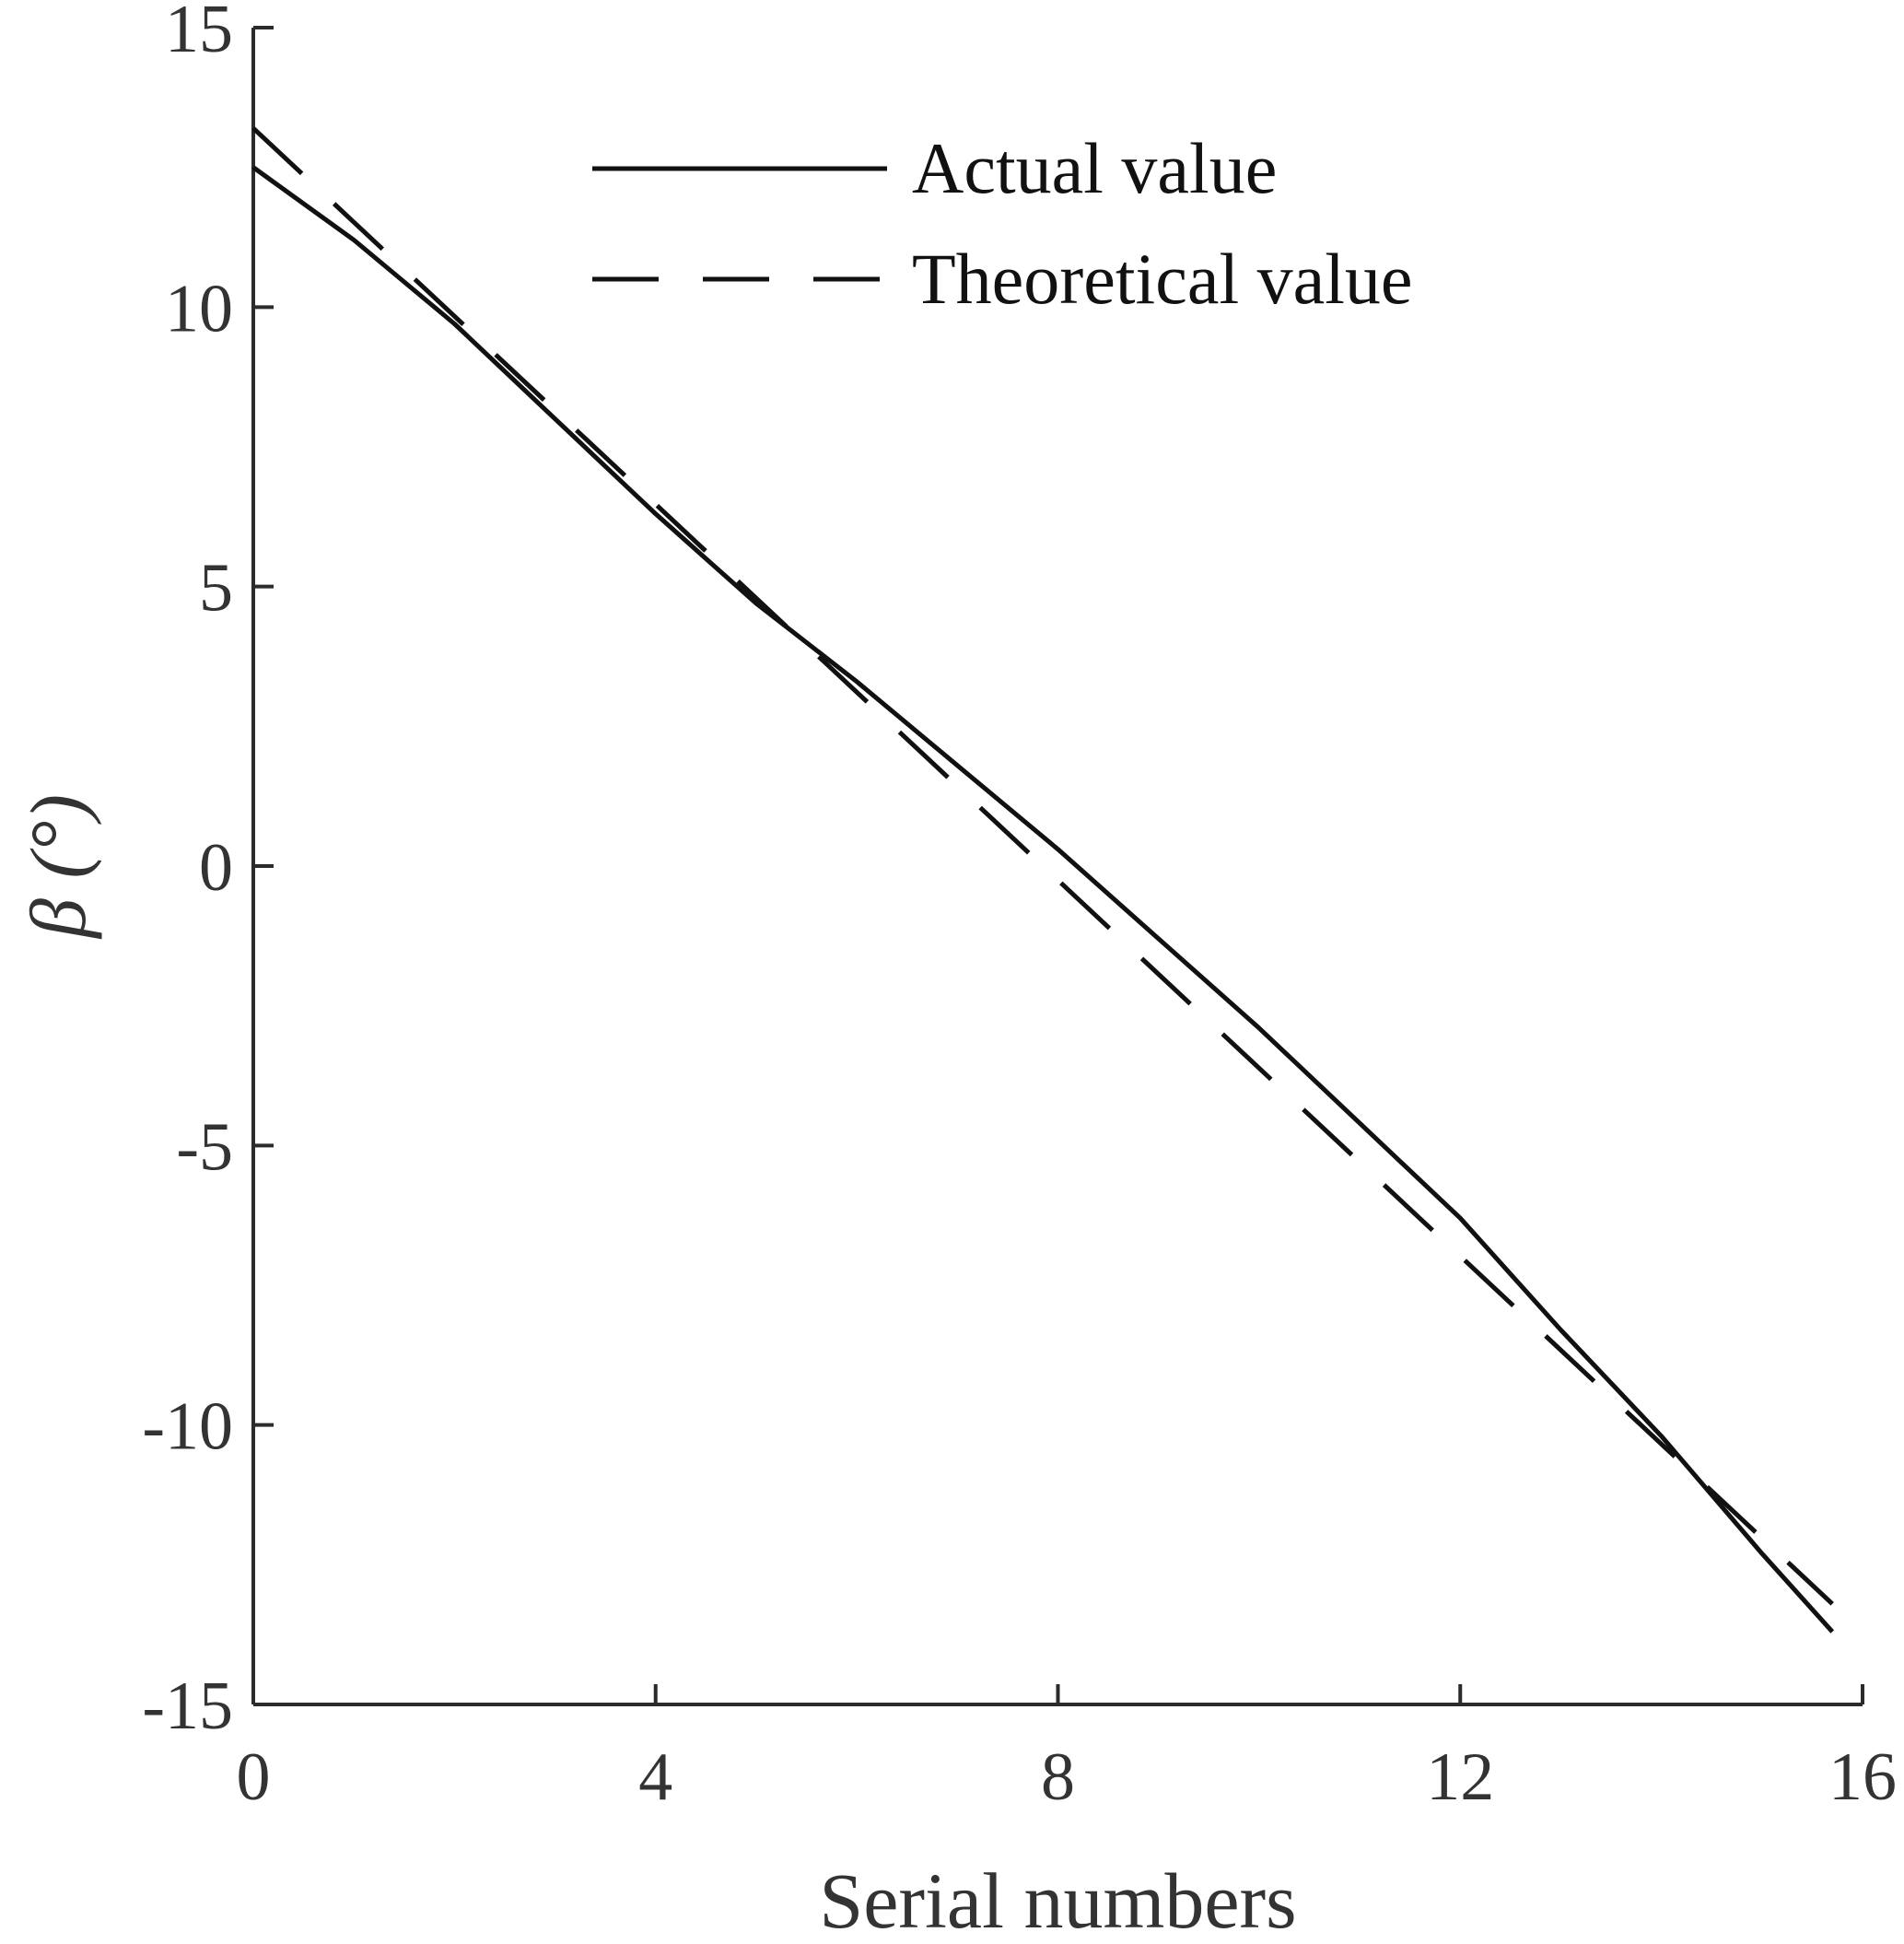  I want to click on y-tick-label-0: 15, so click(199, 33).